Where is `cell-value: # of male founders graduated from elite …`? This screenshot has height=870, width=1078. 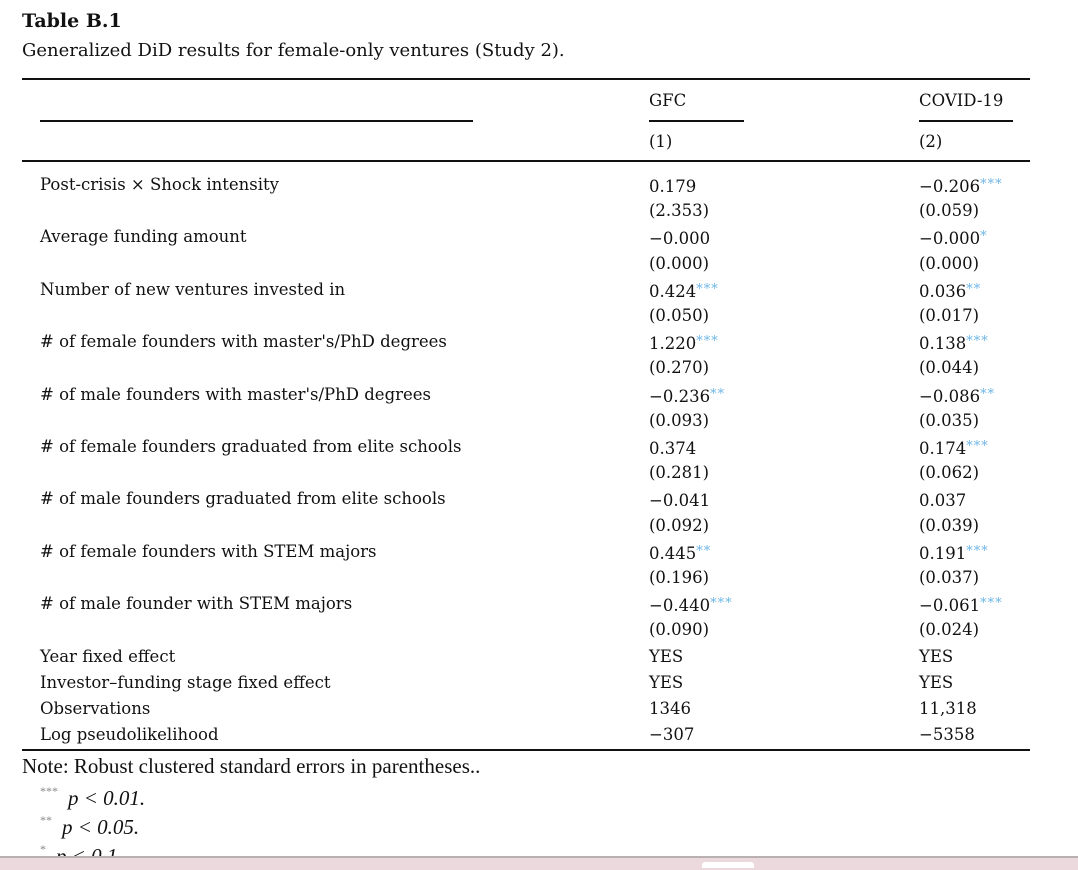 cell-value: # of male founders graduated from elite … is located at coordinates (243, 499).